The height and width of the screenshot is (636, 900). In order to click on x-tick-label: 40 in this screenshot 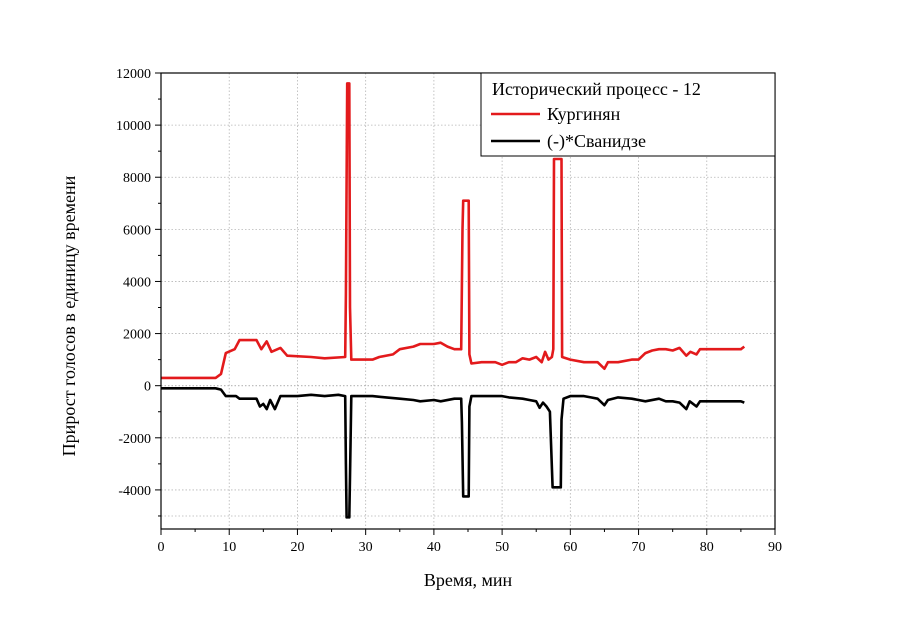, I will do `click(434, 547)`.